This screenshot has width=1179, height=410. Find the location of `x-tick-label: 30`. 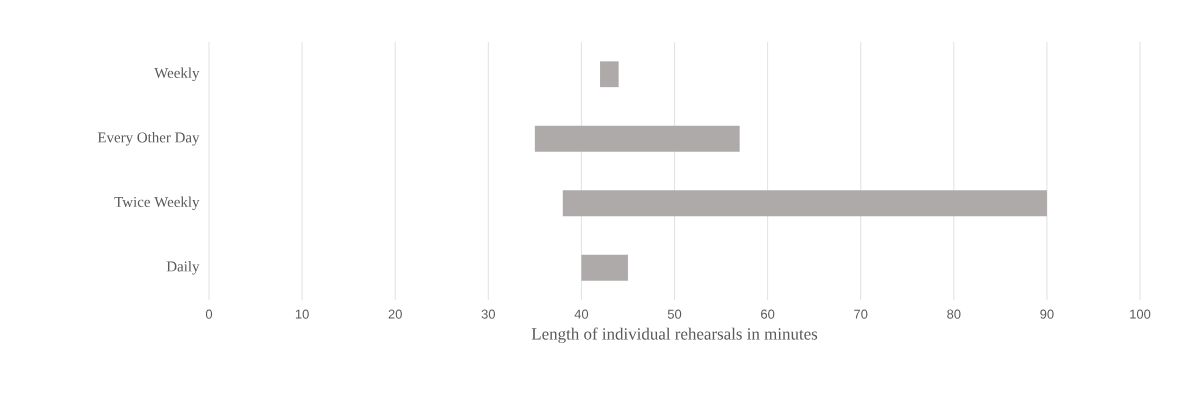

x-tick-label: 30 is located at coordinates (488, 314).